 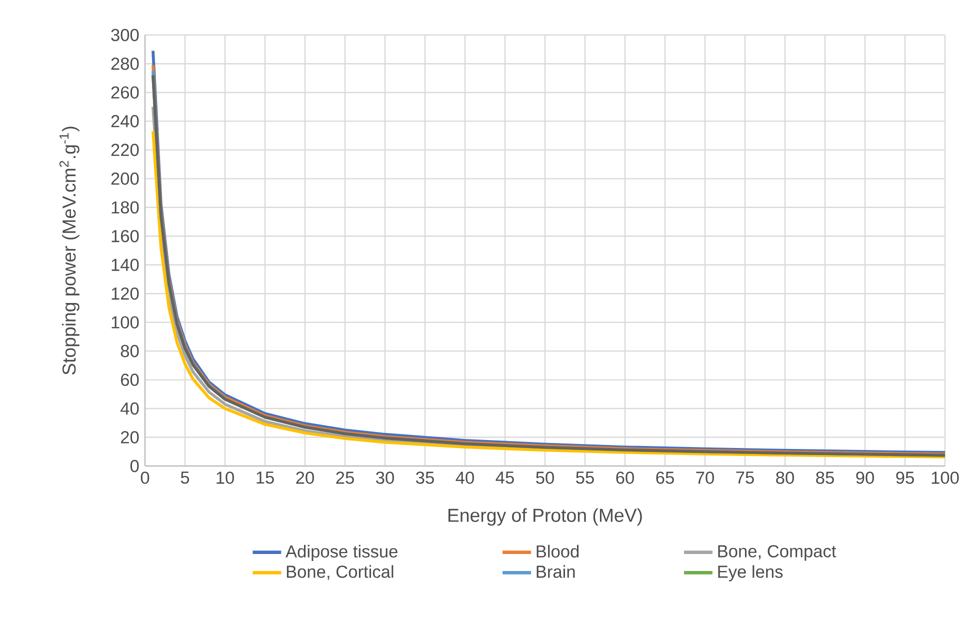 I want to click on x-tick-label: 5, so click(x=185, y=478).